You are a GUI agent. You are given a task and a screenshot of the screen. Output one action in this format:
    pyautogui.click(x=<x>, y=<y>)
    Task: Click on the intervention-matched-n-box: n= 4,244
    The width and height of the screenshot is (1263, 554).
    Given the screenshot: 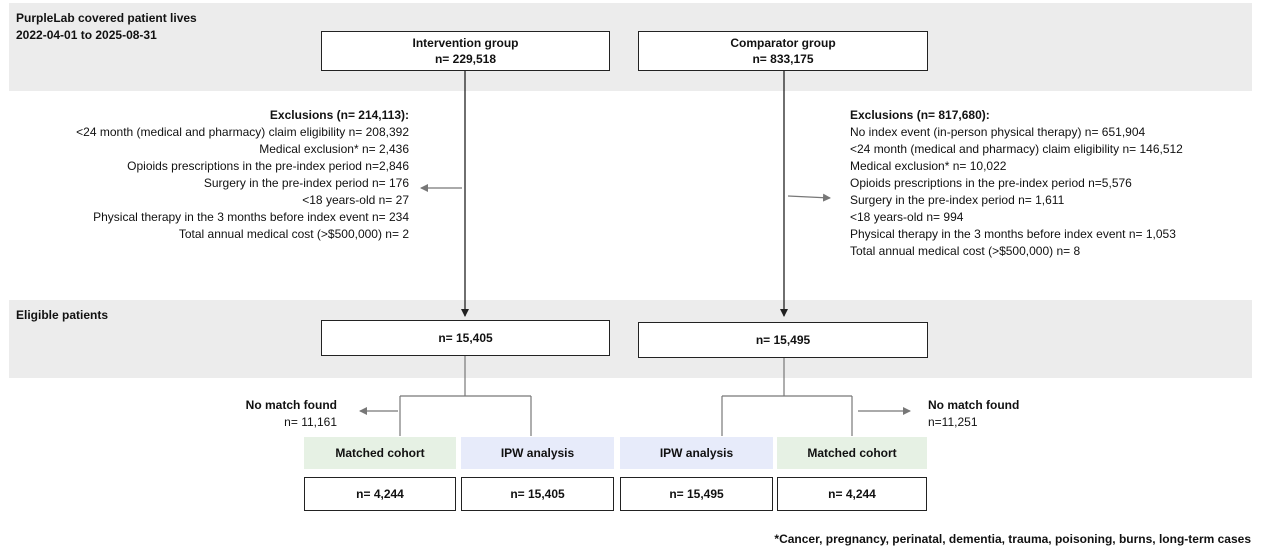 What is the action you would take?
    pyautogui.click(x=380, y=494)
    